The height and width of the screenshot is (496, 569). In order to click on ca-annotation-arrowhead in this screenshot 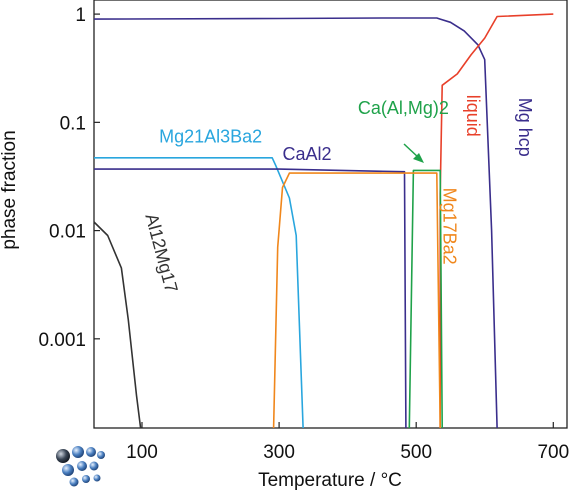, I will do `click(418, 158)`.